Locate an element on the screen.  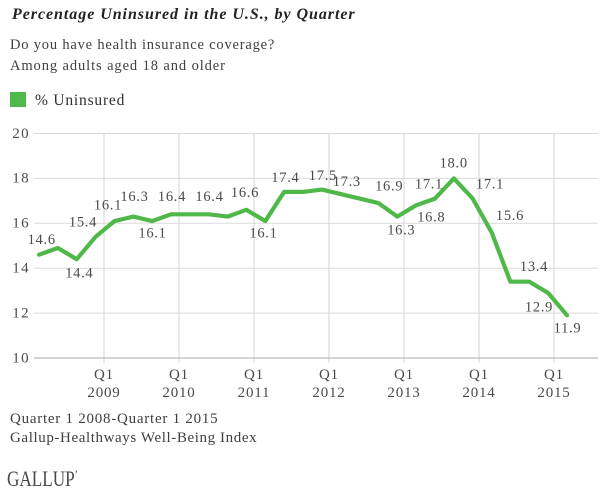
svg-text: 17.5 is located at coordinates (323, 176).